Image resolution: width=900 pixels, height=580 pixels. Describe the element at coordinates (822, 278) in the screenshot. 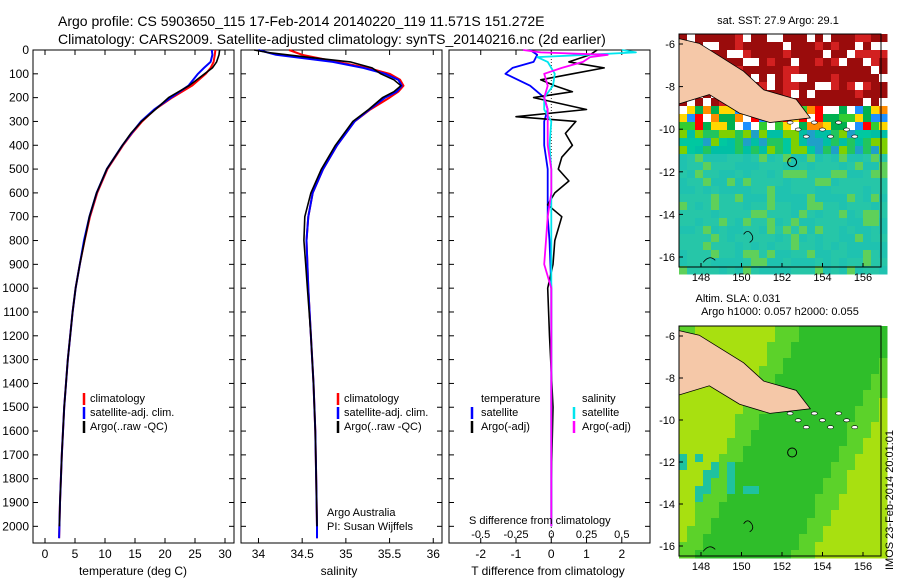

I see `lon-tick-label: 154` at that location.